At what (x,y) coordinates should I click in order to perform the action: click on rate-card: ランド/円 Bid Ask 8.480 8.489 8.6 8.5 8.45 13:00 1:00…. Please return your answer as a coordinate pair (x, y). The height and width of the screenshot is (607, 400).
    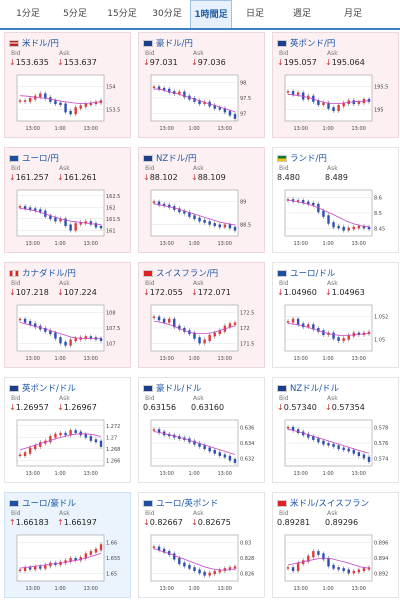
    Looking at the image, I should click on (335, 200).